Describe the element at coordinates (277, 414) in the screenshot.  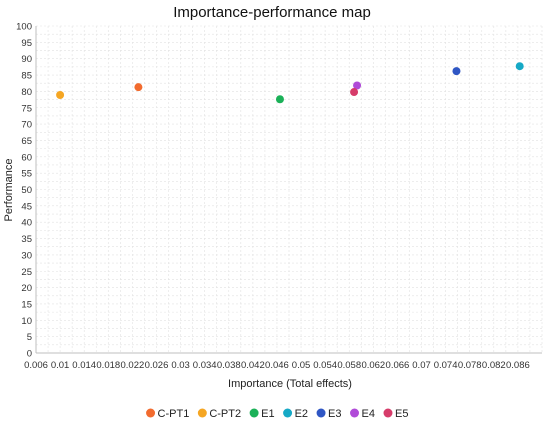
I see `legend: C-PT1 C-PT2 E1 E2 E3 E4 E5` at that location.